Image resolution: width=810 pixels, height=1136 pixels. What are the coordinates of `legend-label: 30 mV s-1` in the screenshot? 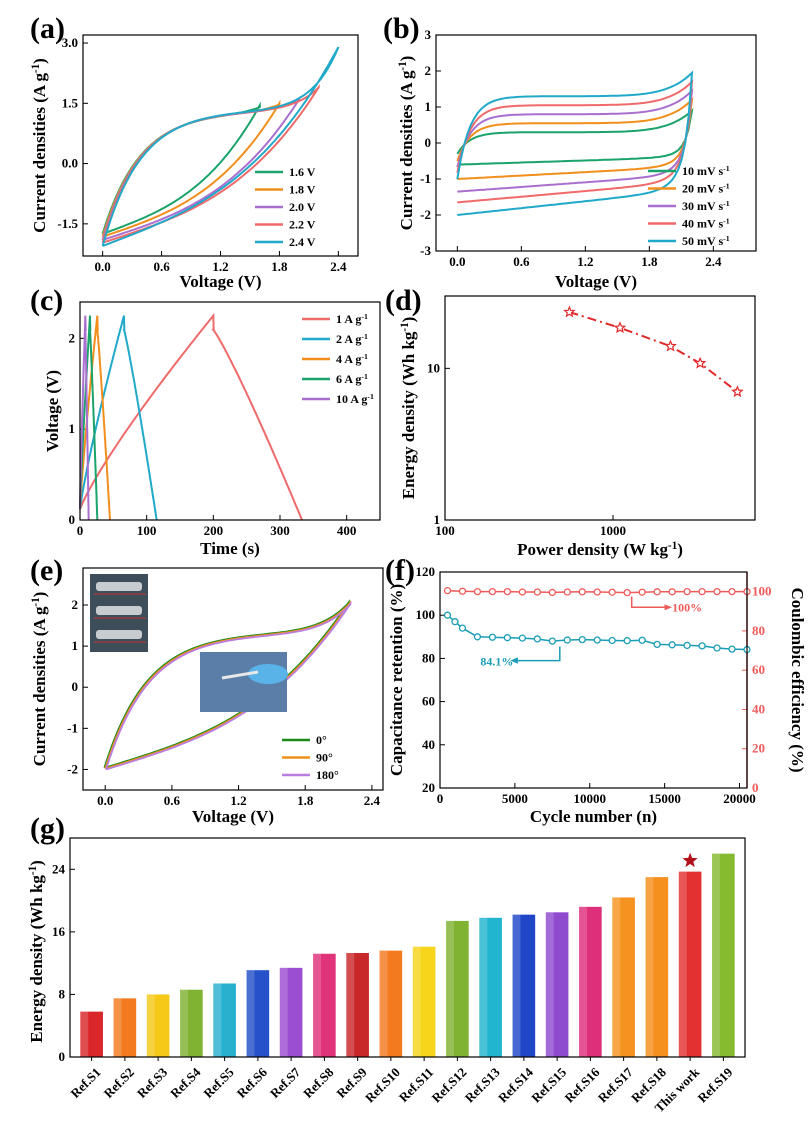 It's located at (706, 206).